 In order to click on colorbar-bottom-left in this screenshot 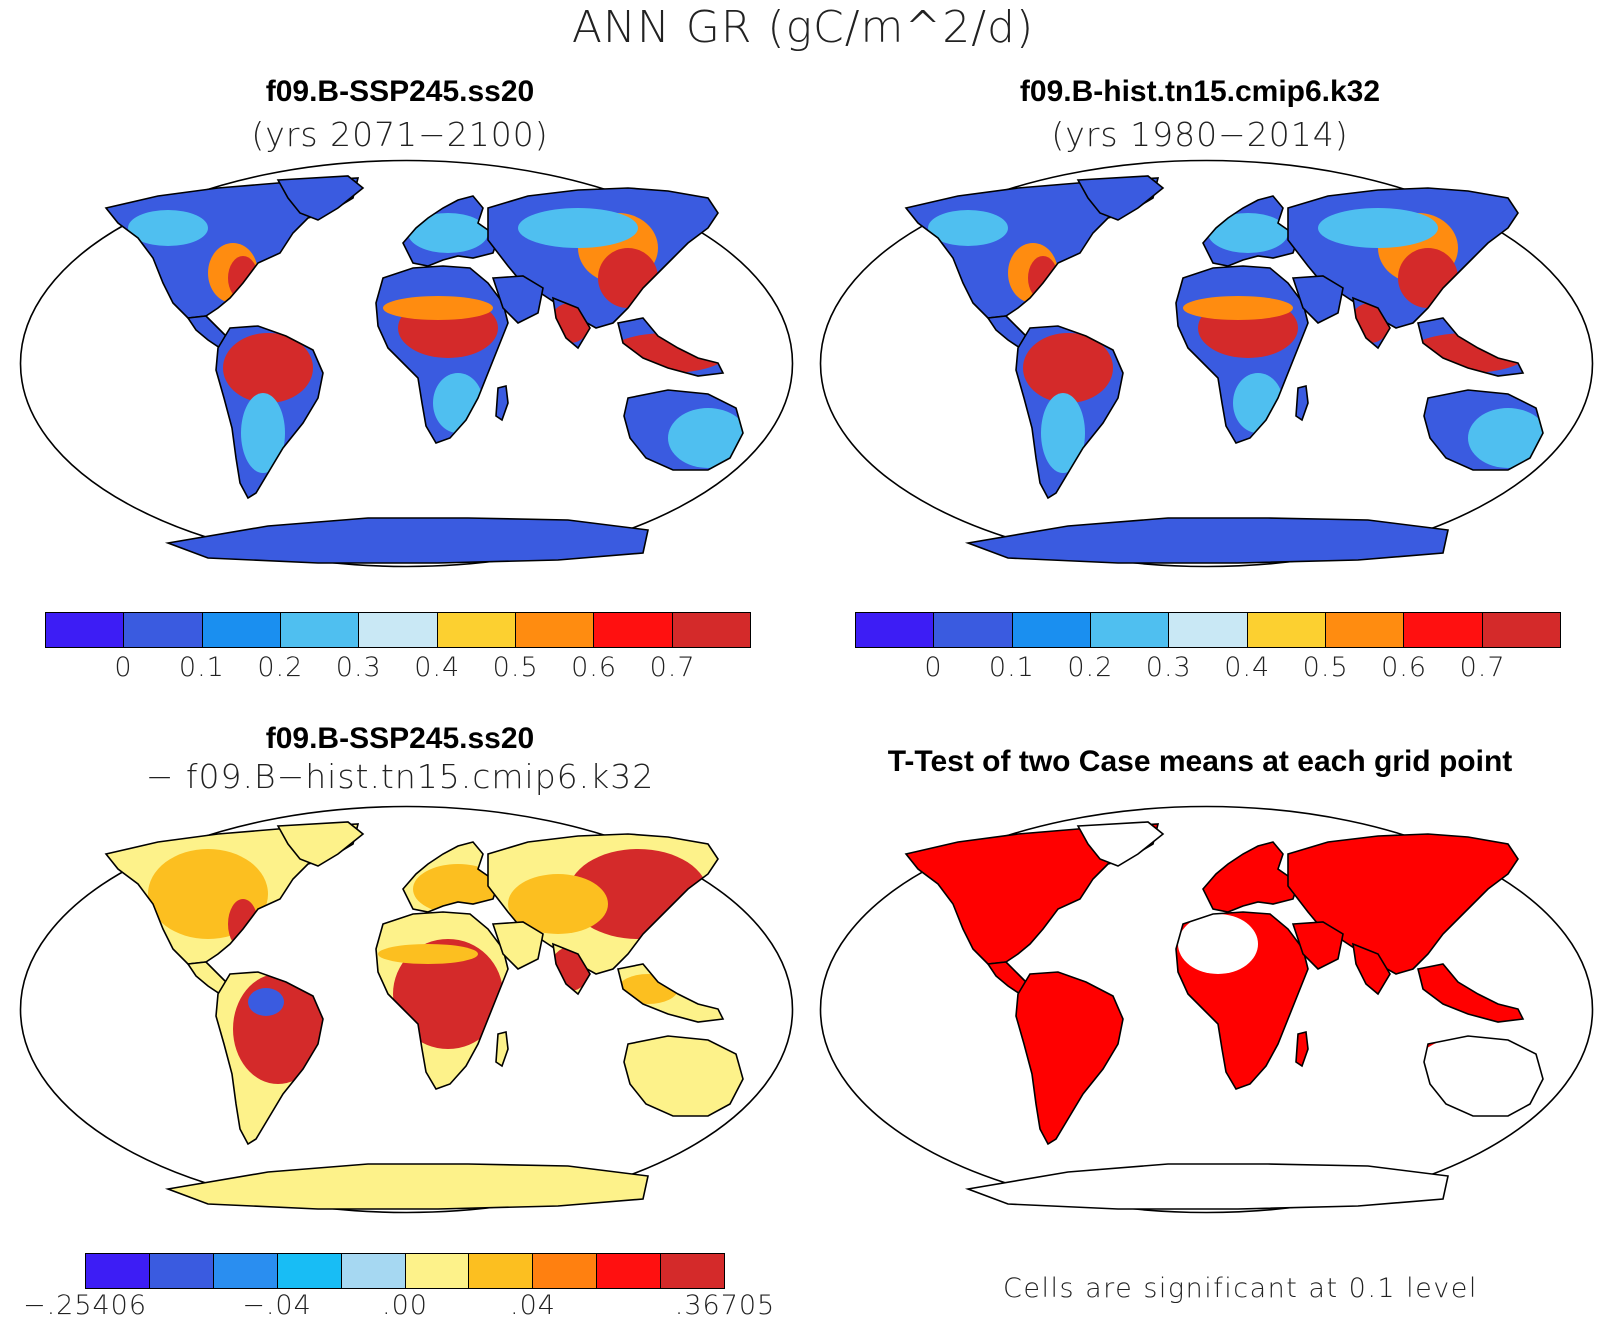, I will do `click(405, 1271)`.